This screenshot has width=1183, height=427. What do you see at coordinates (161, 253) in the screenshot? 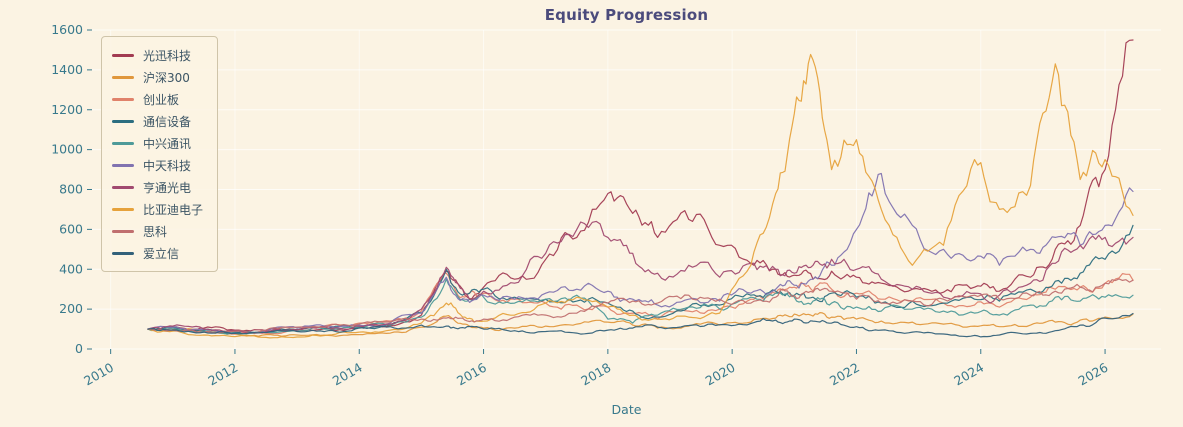
I see `legend-label: 爱立信` at bounding box center [161, 253].